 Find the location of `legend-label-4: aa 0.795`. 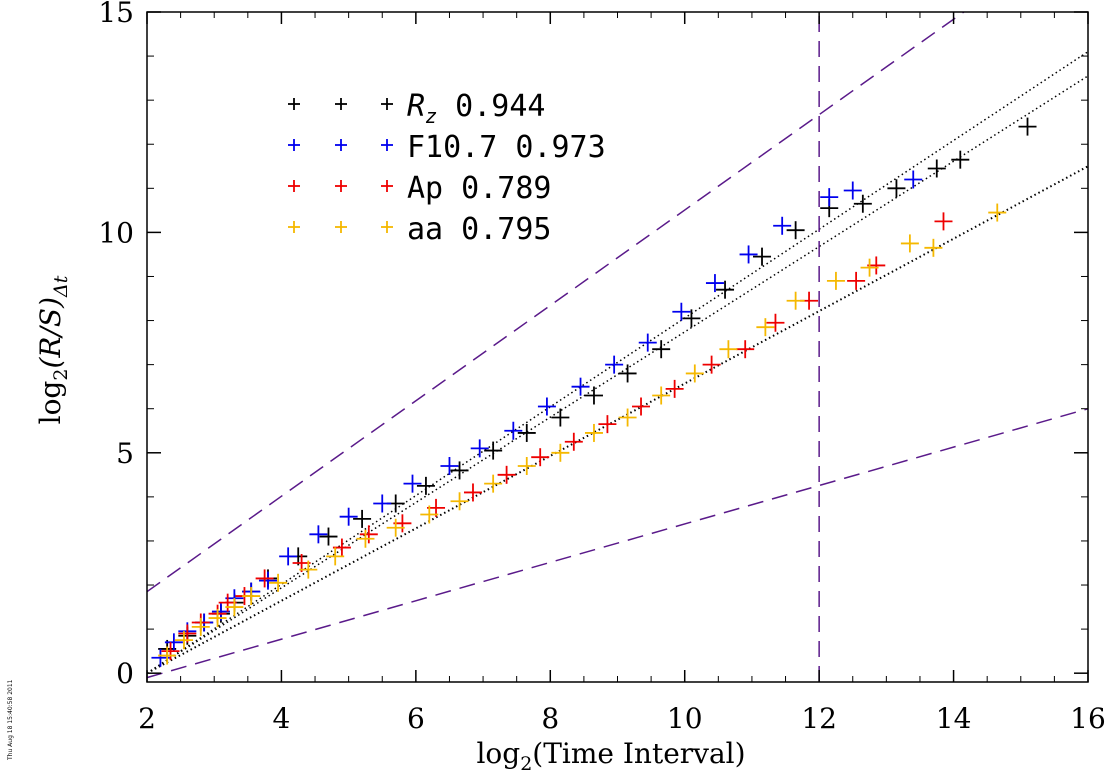

legend-label-4: aa 0.795 is located at coordinates (479, 229).